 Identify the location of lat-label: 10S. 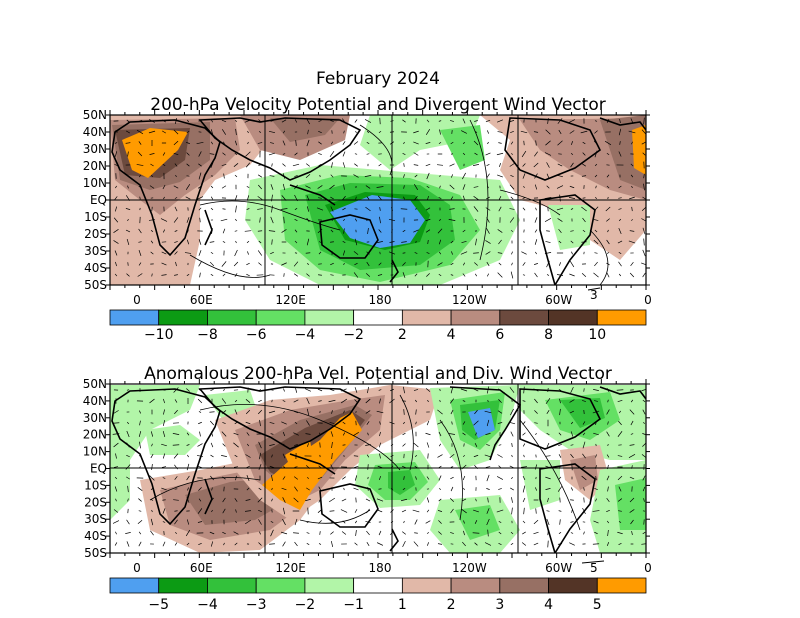
(95, 217).